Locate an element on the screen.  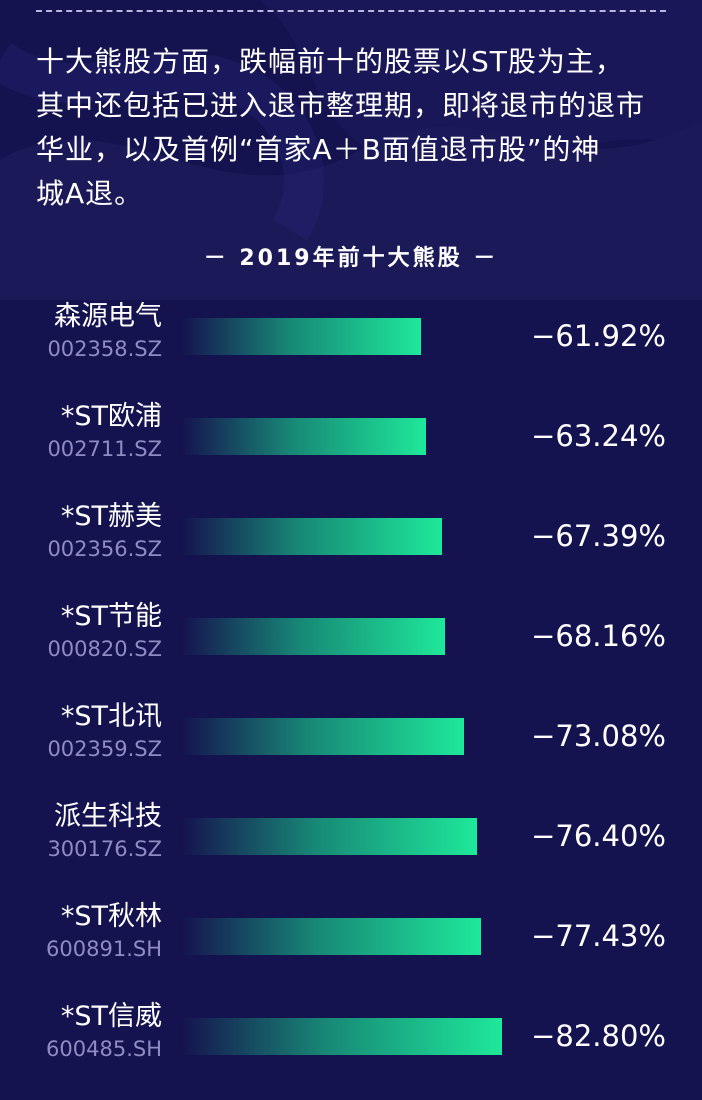
stock-name-label: *ST节能 is located at coordinates (111, 616).